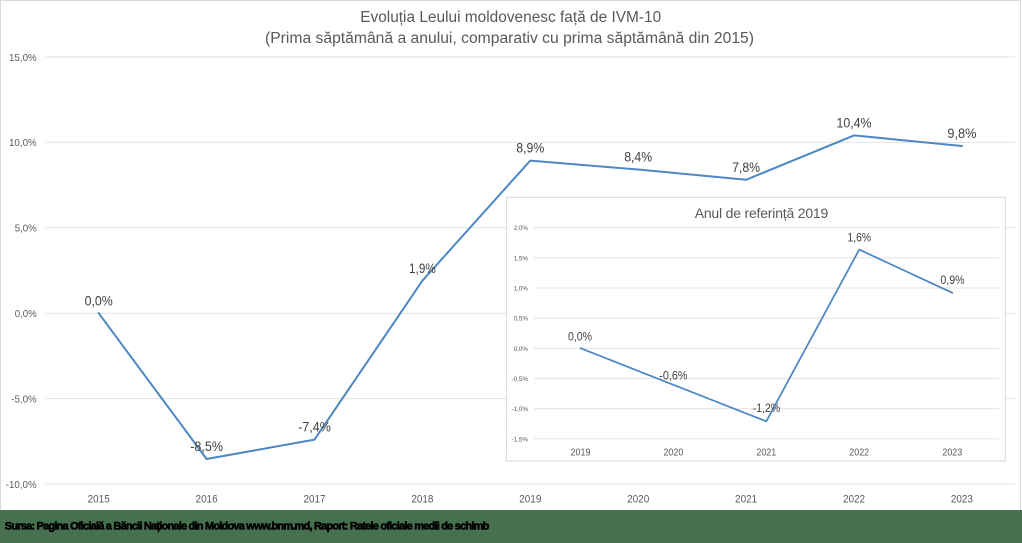  I want to click on svg-text: -0,5%, so click(520, 379).